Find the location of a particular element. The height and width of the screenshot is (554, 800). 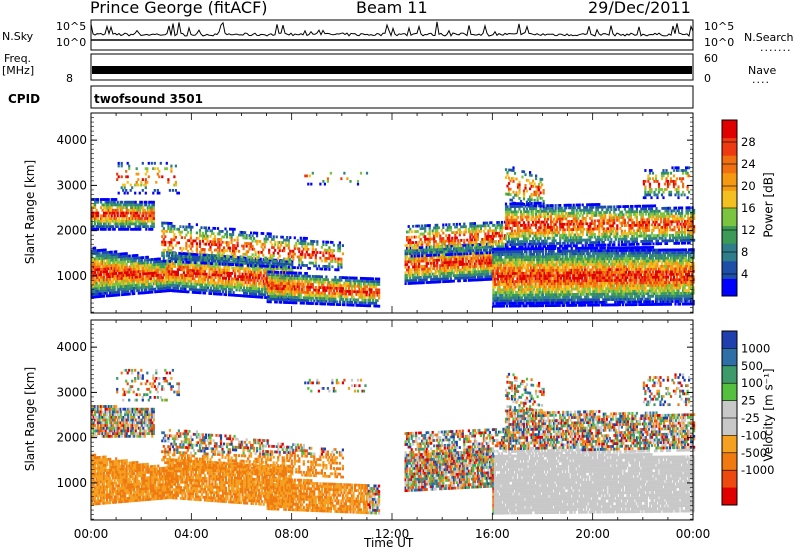

power-colorbar-tick-label: 24 is located at coordinates (748, 164).